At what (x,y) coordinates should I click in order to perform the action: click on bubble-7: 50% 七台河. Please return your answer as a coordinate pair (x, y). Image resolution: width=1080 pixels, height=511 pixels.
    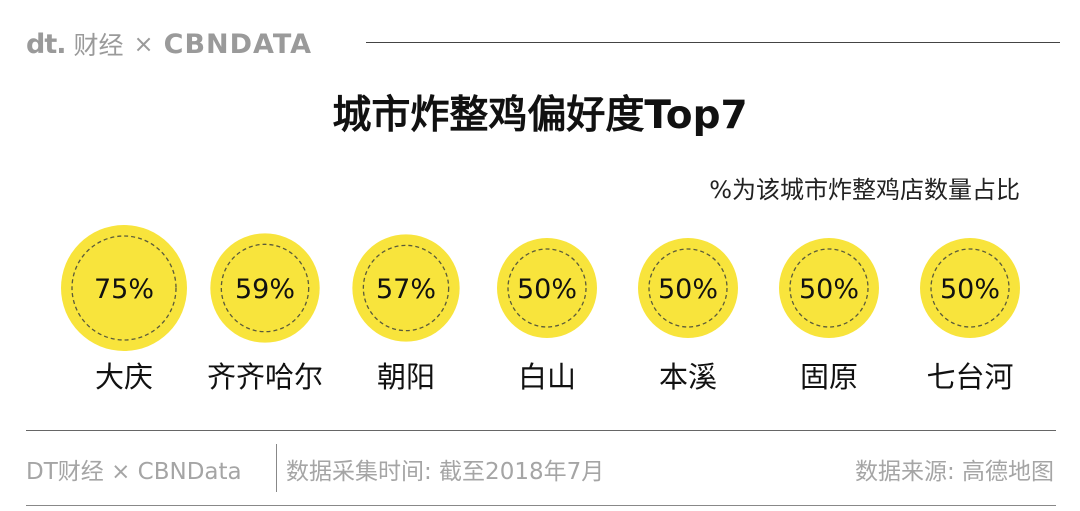
    Looking at the image, I should click on (970, 316).